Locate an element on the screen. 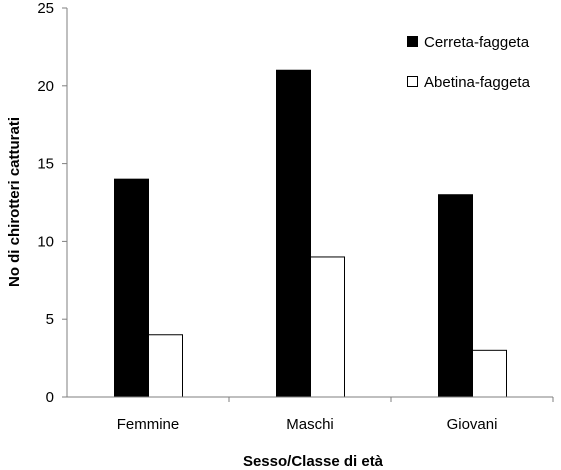 This screenshot has width=561, height=470. bar-abetina-faggeta-femmine is located at coordinates (165, 366).